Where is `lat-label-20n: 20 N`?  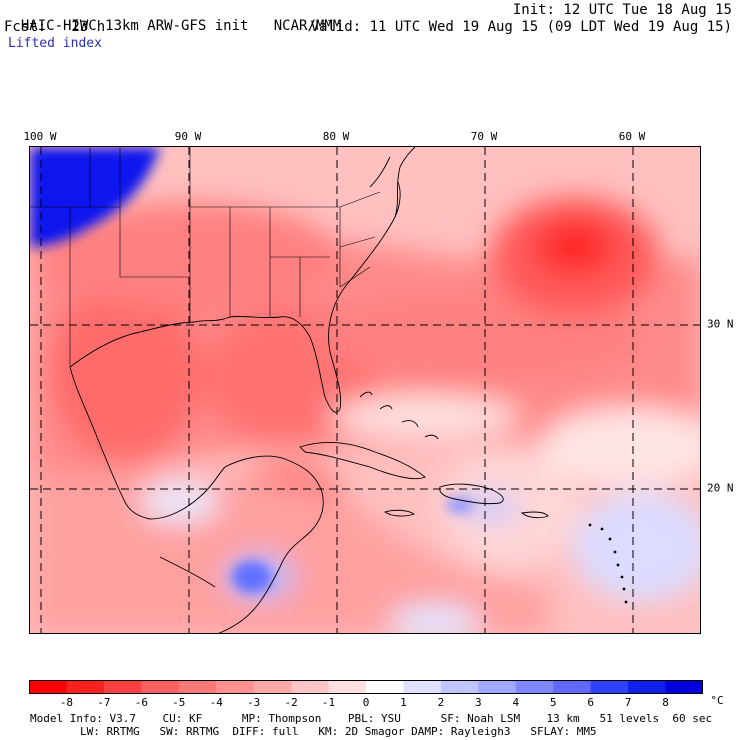
lat-label-20n: 20 N is located at coordinates (720, 488).